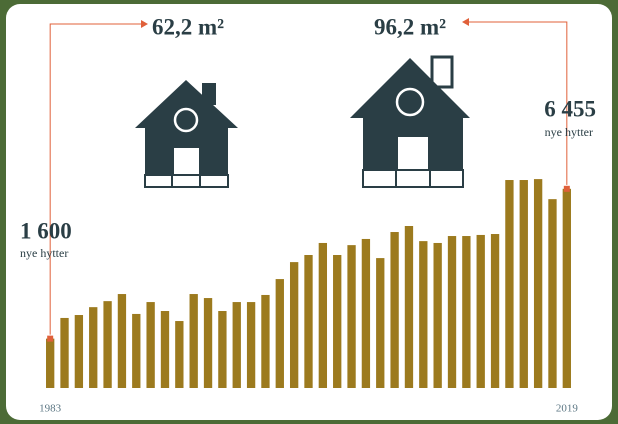 This screenshot has width=618, height=424. What do you see at coordinates (410, 26) in the screenshot?
I see `house-size: 96,2 m²` at bounding box center [410, 26].